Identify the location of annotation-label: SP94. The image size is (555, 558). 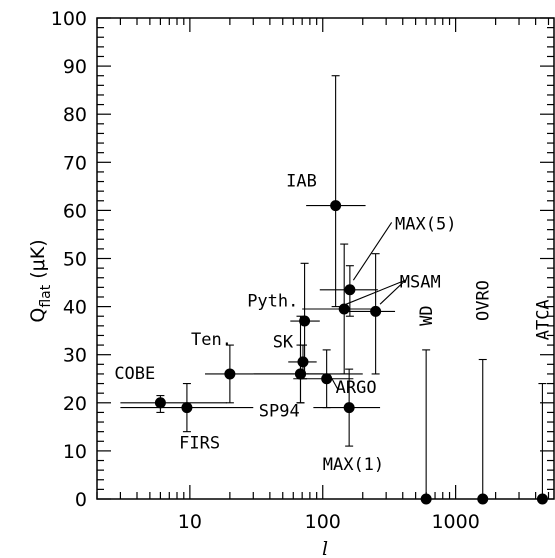
(279, 411).